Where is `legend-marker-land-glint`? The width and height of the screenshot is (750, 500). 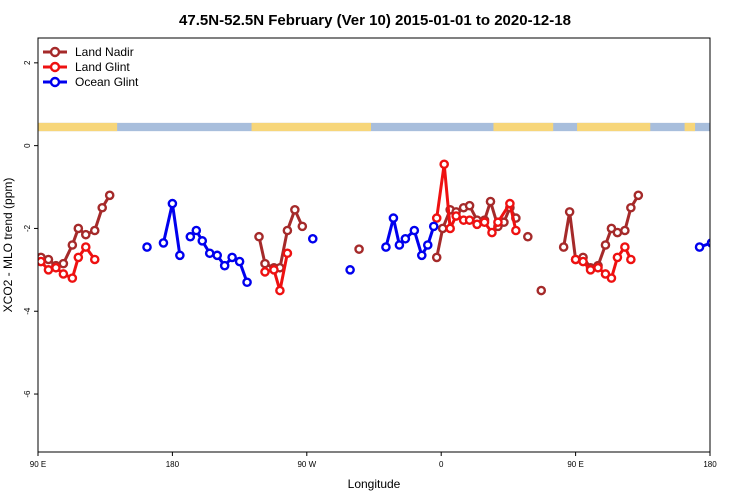 legend-marker-land-glint is located at coordinates (55, 67).